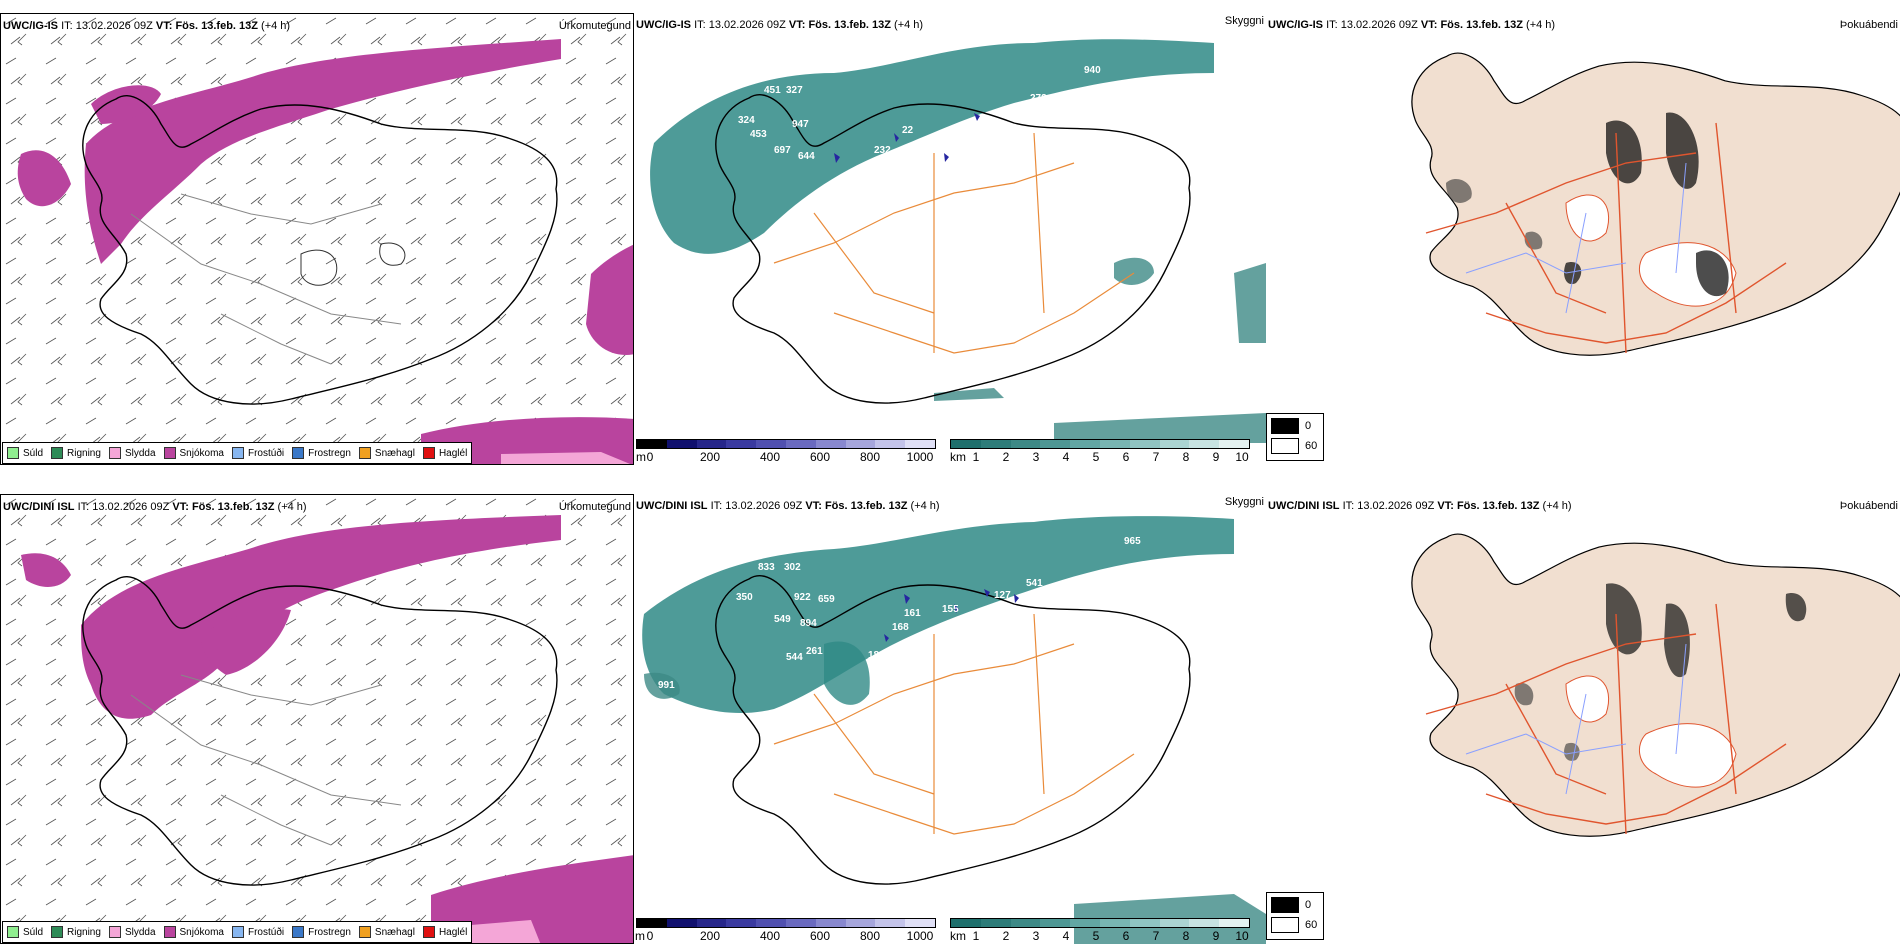  Describe the element at coordinates (920, 936) in the screenshot. I see `ceiling-tick: 1000` at that location.